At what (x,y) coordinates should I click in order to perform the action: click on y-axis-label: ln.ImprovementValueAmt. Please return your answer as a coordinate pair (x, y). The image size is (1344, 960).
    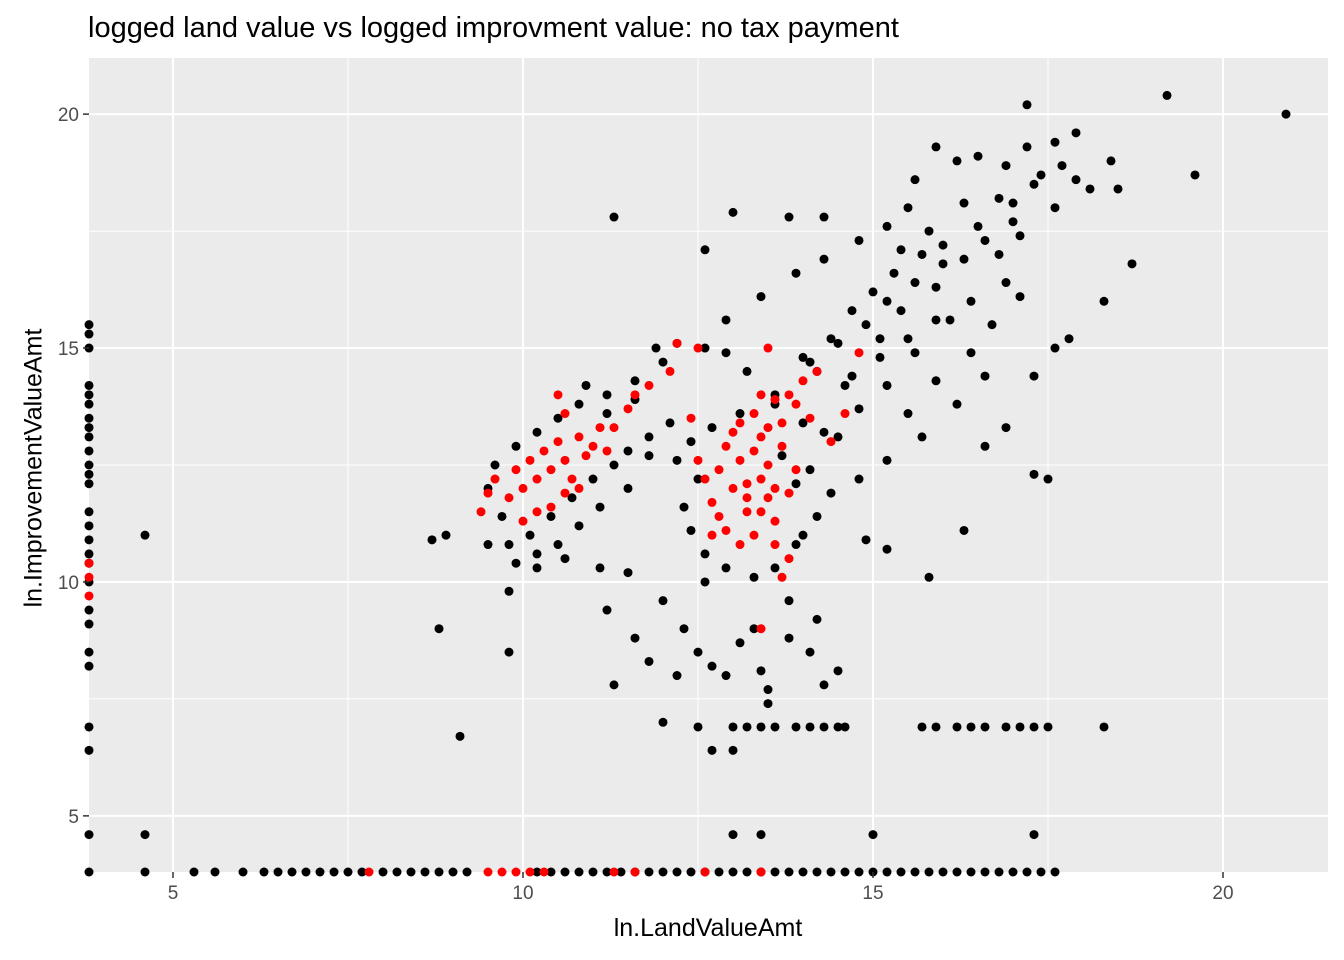
    Looking at the image, I should click on (33, 468).